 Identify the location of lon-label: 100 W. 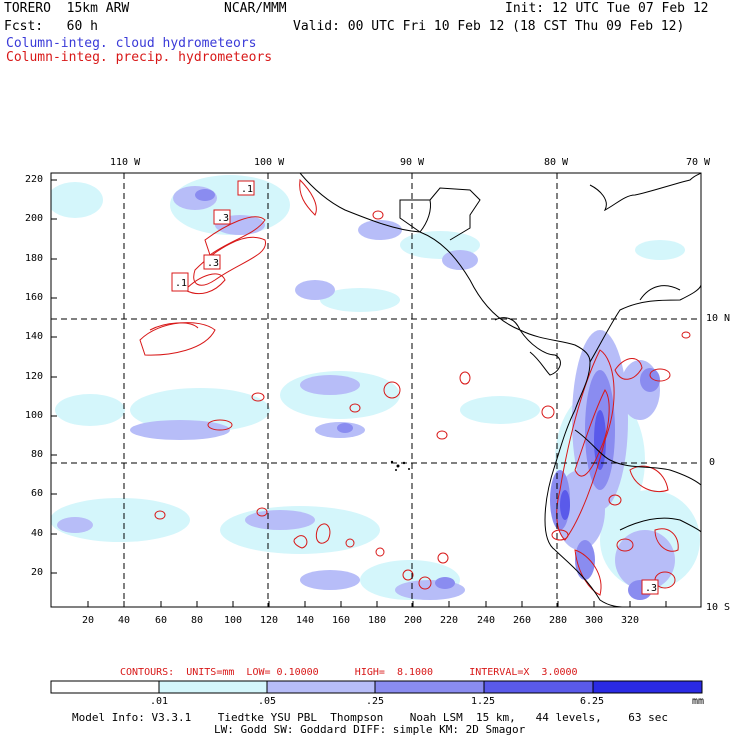
(269, 162).